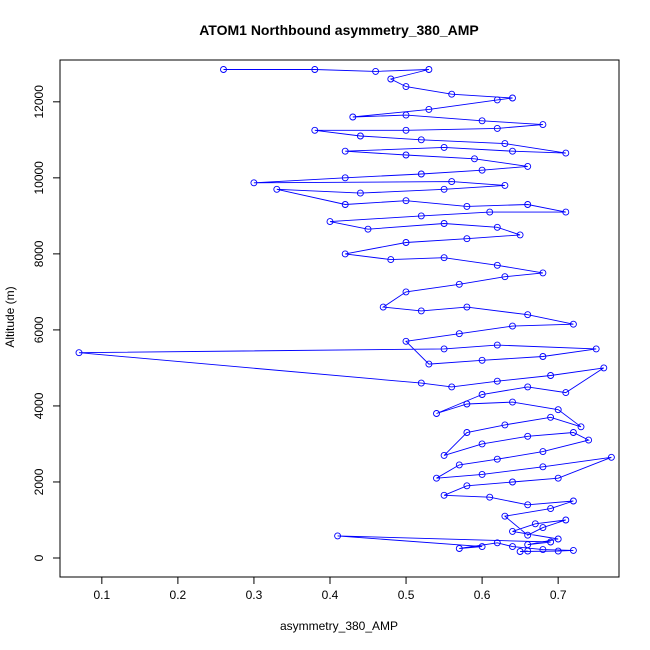  What do you see at coordinates (254, 595) in the screenshot?
I see `x-tick-label: 0.3` at bounding box center [254, 595].